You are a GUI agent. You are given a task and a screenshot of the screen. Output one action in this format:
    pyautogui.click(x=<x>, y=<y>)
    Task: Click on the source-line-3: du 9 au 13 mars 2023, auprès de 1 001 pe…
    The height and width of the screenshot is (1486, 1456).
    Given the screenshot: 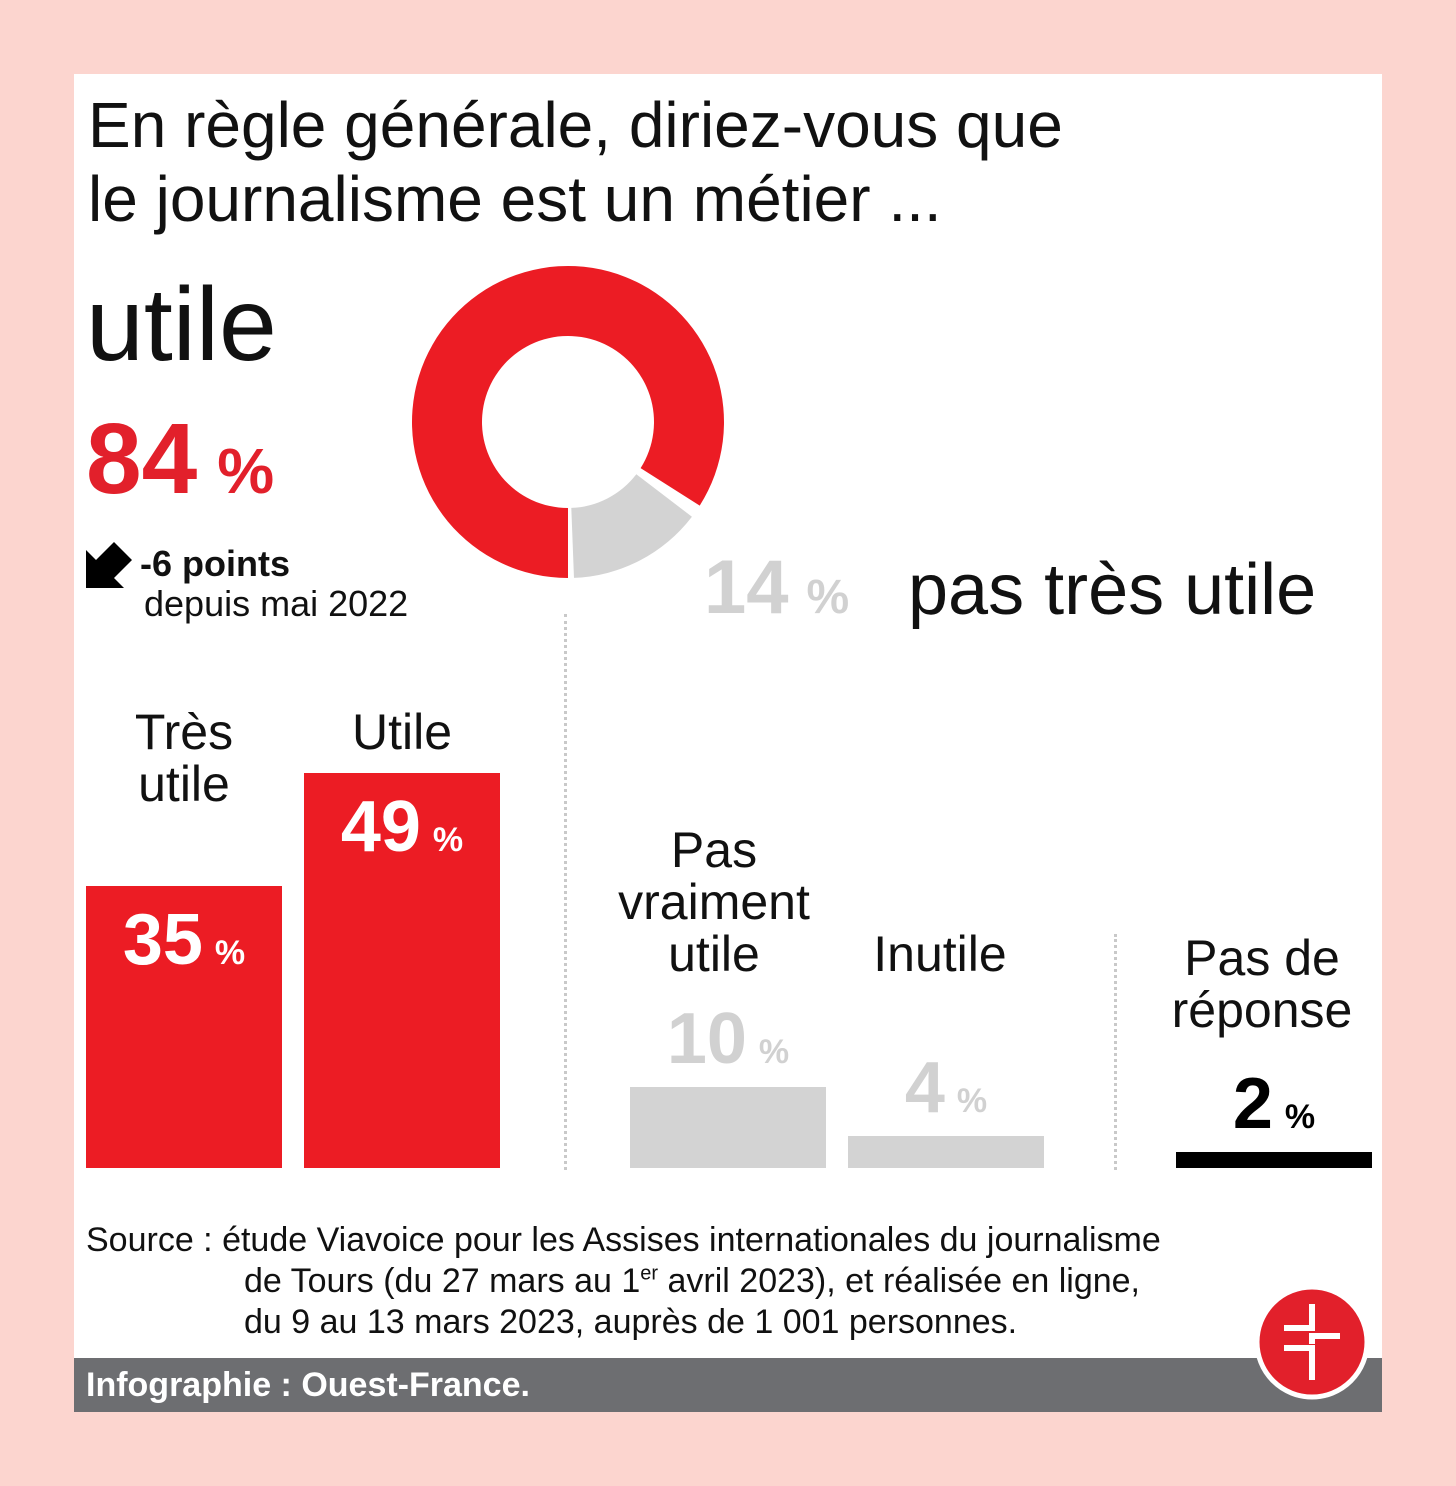 What is the action you would take?
    pyautogui.click(x=631, y=1322)
    